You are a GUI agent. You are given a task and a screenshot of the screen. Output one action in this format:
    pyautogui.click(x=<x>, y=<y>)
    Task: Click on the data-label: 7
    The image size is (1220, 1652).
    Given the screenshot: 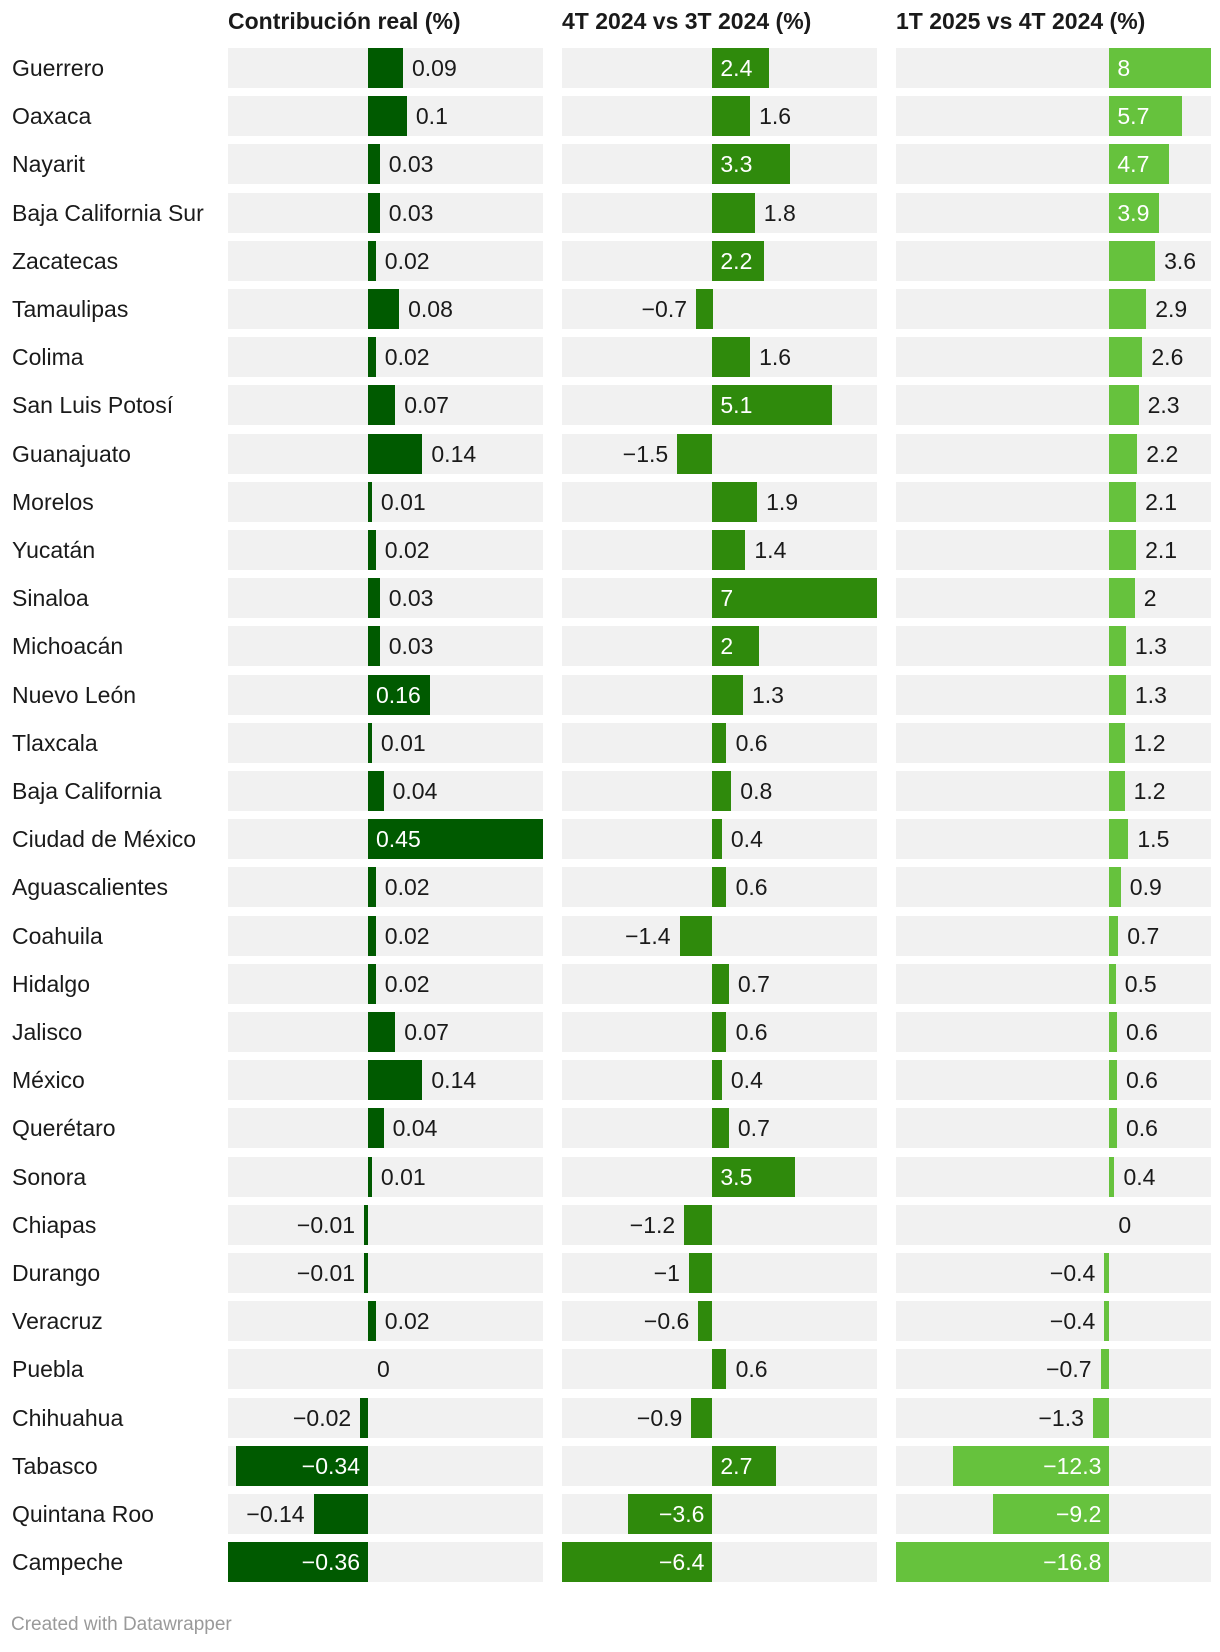 What is the action you would take?
    pyautogui.click(x=727, y=598)
    